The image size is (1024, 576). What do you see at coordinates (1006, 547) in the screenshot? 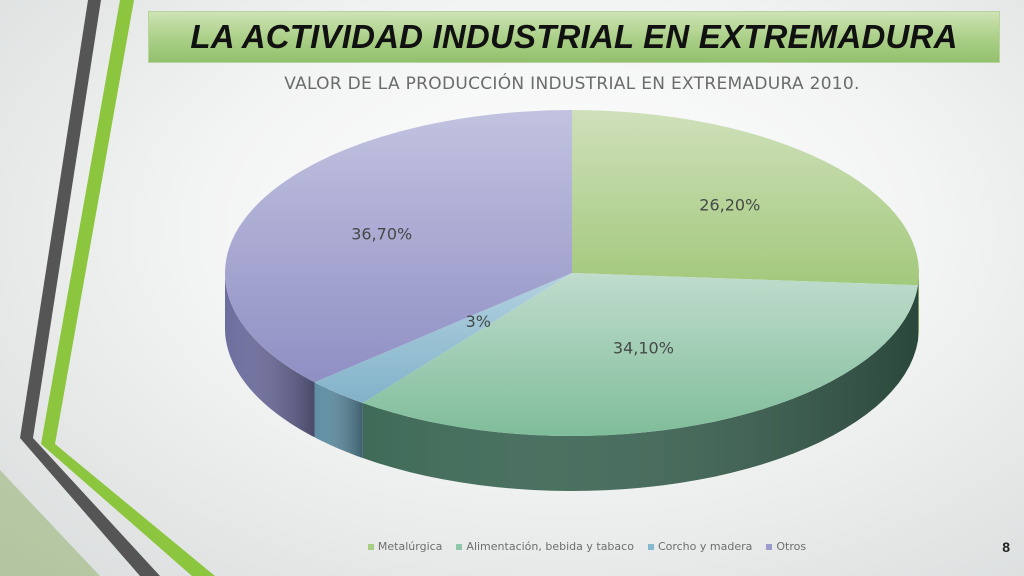
I see `page-number: 8` at bounding box center [1006, 547].